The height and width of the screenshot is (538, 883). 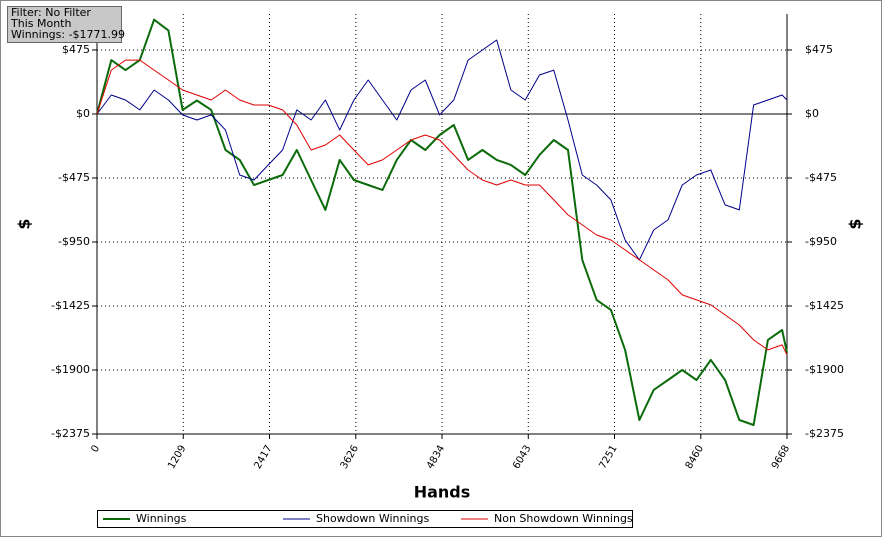 What do you see at coordinates (83, 113) in the screenshot?
I see `y-tick-label: $0` at bounding box center [83, 113].